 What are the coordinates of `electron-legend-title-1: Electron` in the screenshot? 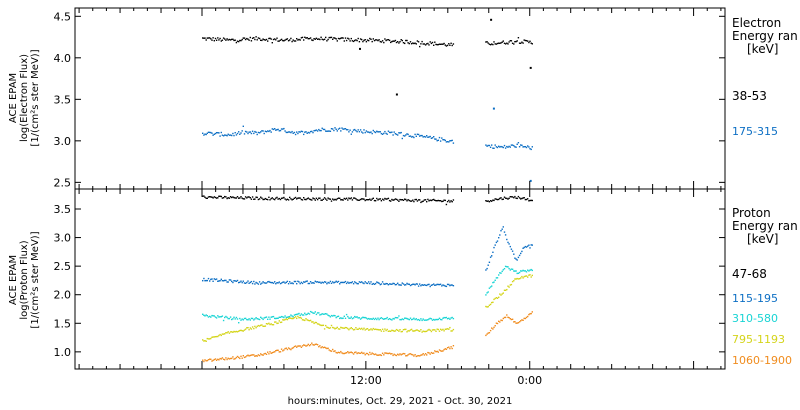 It's located at (756, 23).